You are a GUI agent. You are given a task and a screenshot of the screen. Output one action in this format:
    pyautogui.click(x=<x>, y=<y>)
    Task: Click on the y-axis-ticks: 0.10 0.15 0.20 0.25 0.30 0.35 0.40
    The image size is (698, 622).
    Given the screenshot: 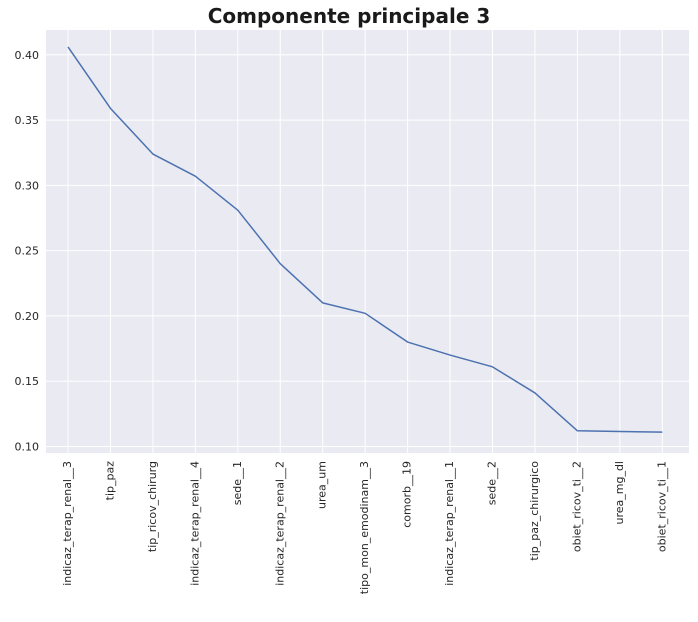 What is the action you would take?
    pyautogui.click(x=27, y=251)
    